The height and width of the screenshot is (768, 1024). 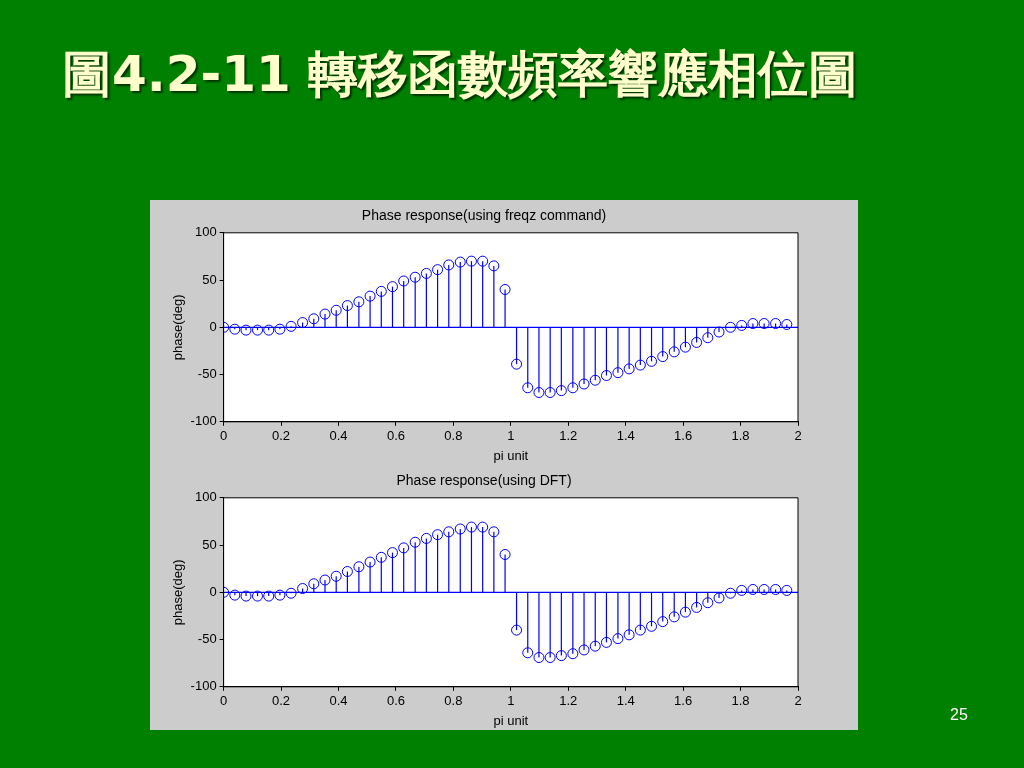 I want to click on text: 圖4.2-11 轉移函數頻率響應相位圖, so click(x=461, y=74).